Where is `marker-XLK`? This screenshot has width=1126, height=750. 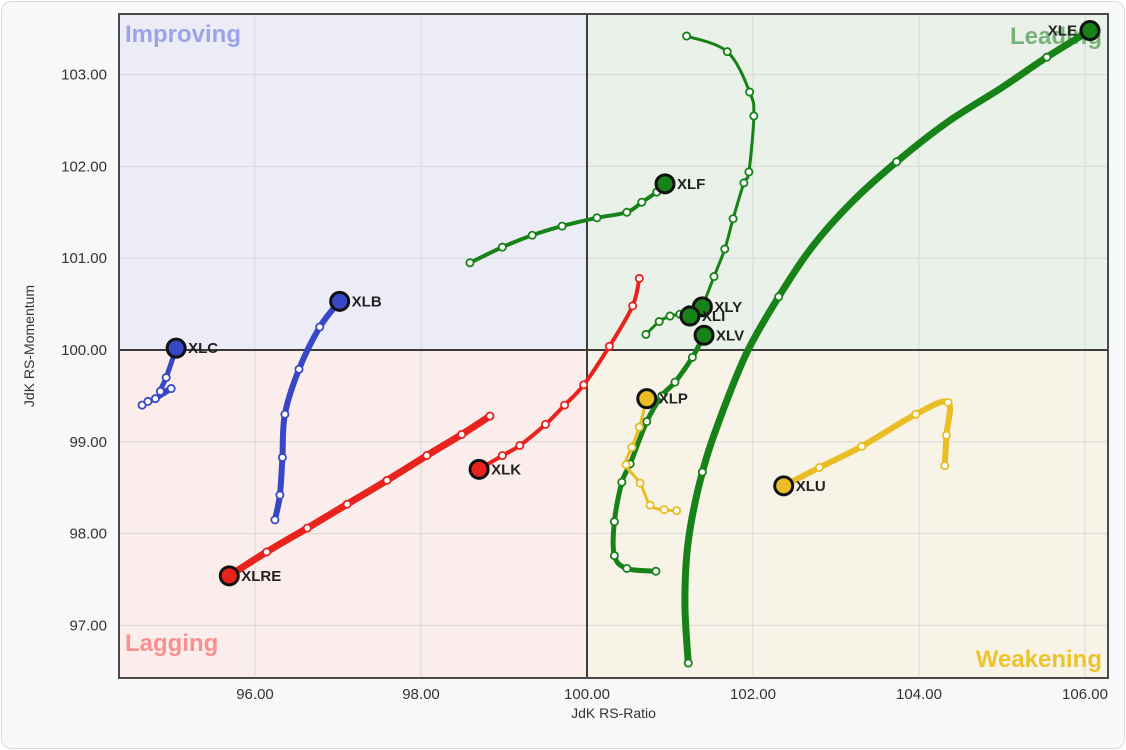
marker-XLK is located at coordinates (479, 469).